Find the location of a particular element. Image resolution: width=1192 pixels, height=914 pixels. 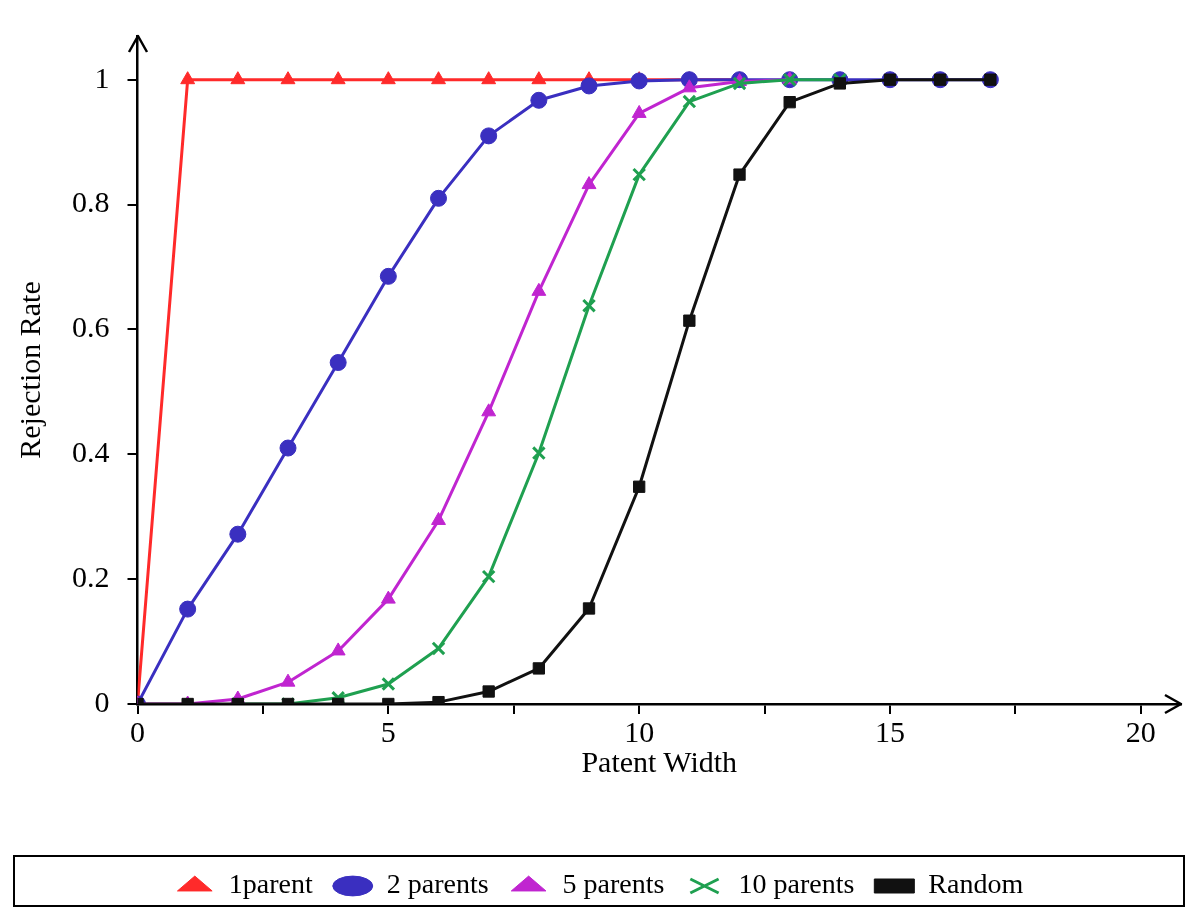

legend-label: 10 parents is located at coordinates (796, 884).